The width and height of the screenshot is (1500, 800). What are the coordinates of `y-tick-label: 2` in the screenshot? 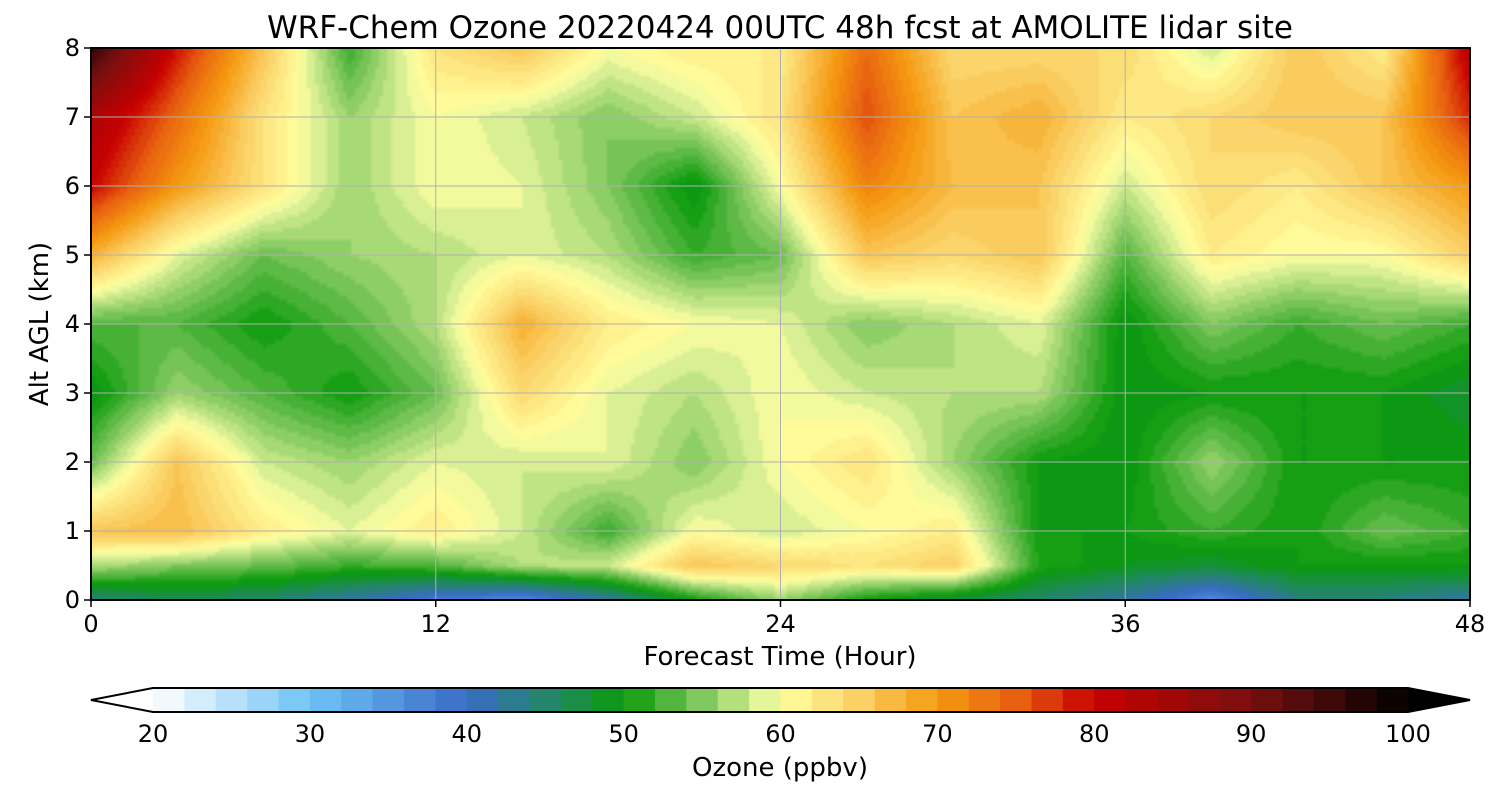 It's located at (72, 462).